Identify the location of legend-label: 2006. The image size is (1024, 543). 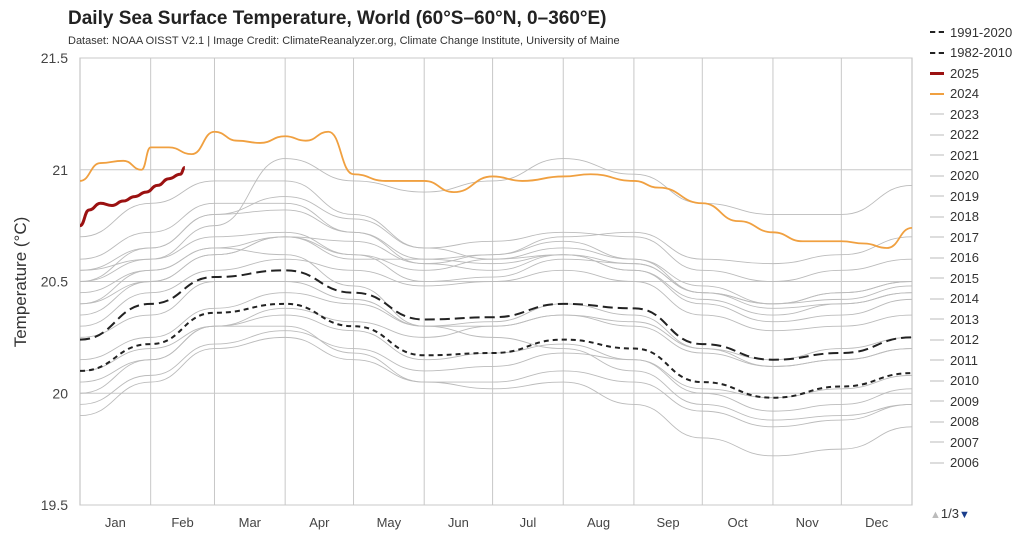
(964, 463).